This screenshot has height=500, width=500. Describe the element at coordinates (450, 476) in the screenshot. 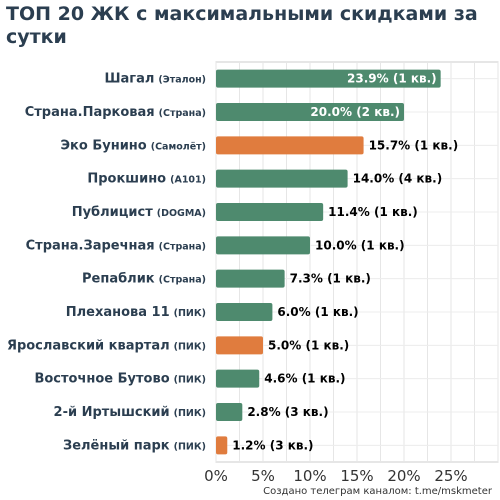

I see `x-tick-label: 25%` at that location.